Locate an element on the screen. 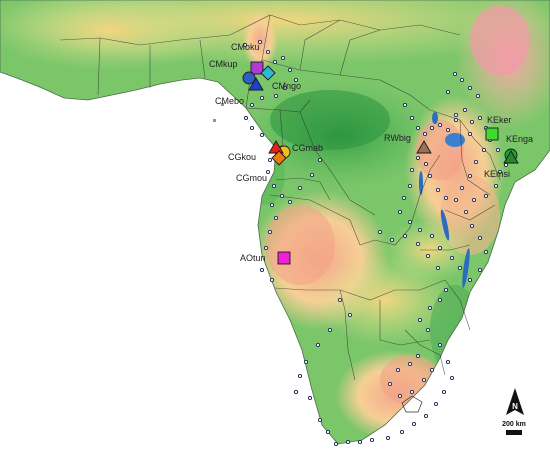 Image resolution: width=550 pixels, height=460 pixels. site-label-CMkup: CMkup is located at coordinates (223, 64).